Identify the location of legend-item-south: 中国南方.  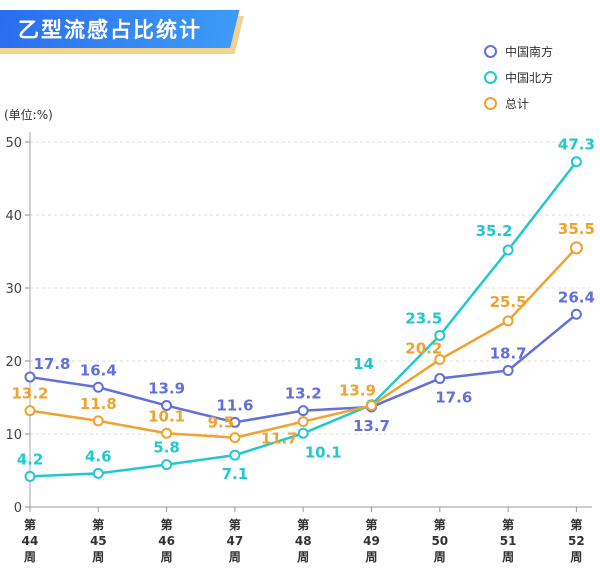
(518, 51).